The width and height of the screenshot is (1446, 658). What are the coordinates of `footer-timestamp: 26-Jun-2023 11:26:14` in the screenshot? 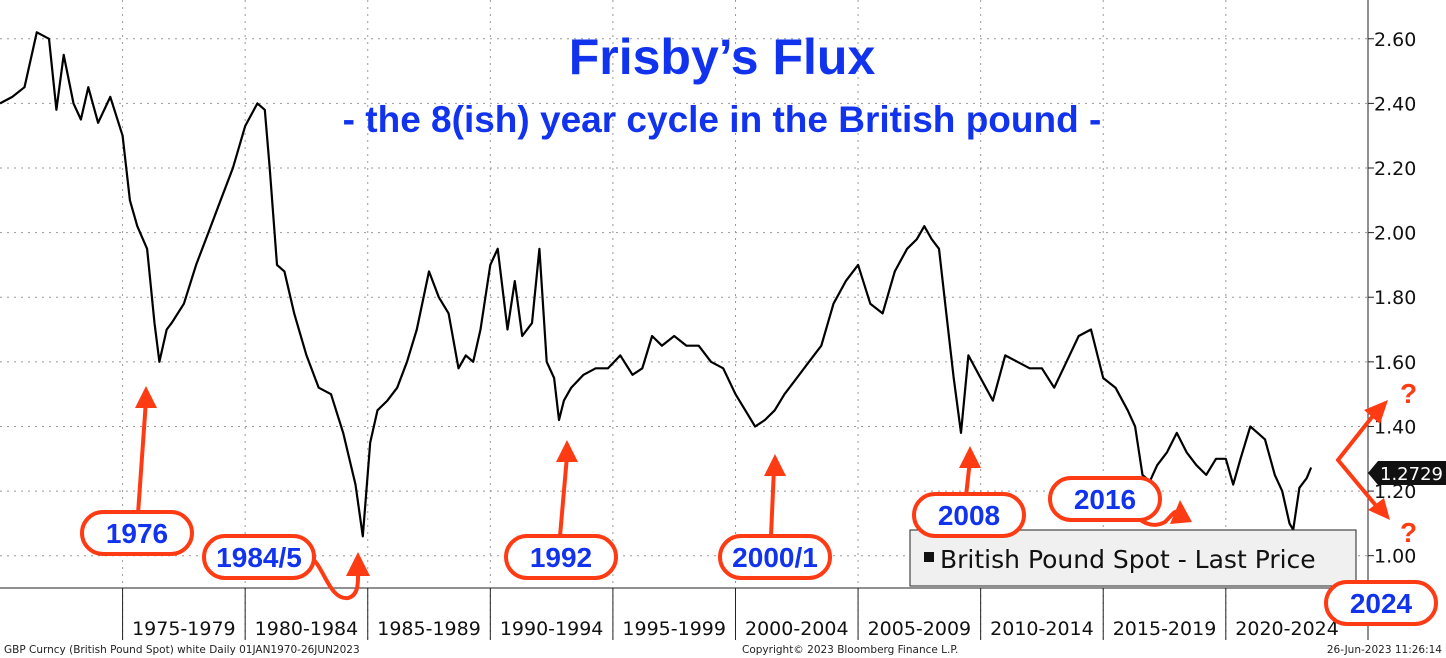 It's located at (1384, 650).